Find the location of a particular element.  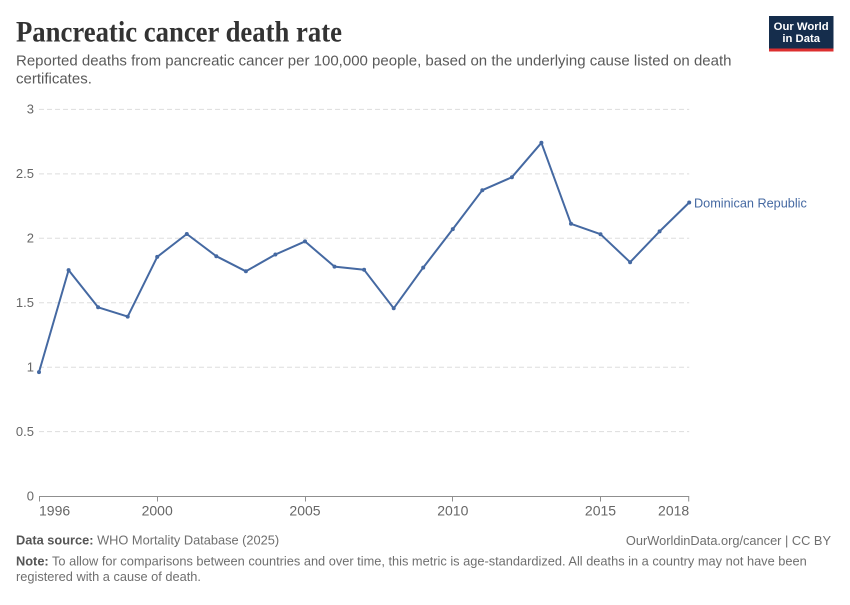

svg-text: 2010 is located at coordinates (452, 511).